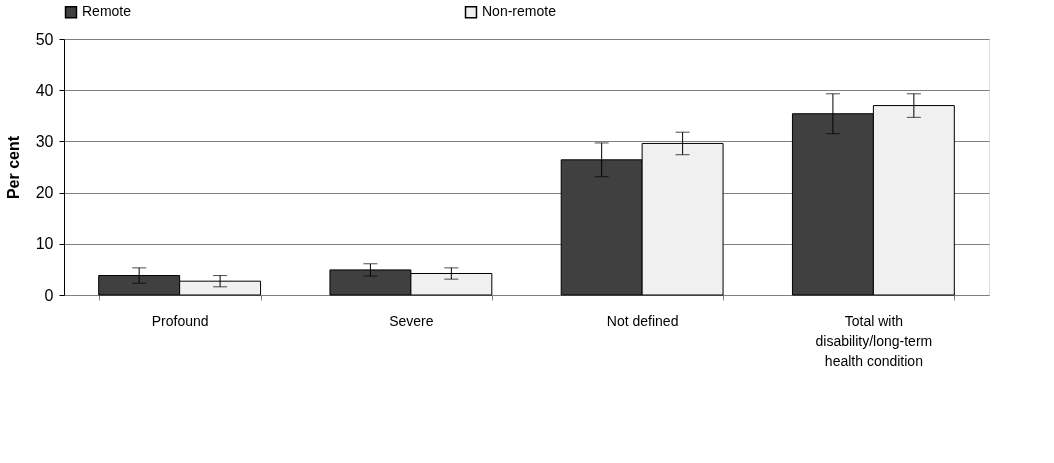 This screenshot has height=463, width=1054. I want to click on y-tick-label: 0, so click(49, 295).